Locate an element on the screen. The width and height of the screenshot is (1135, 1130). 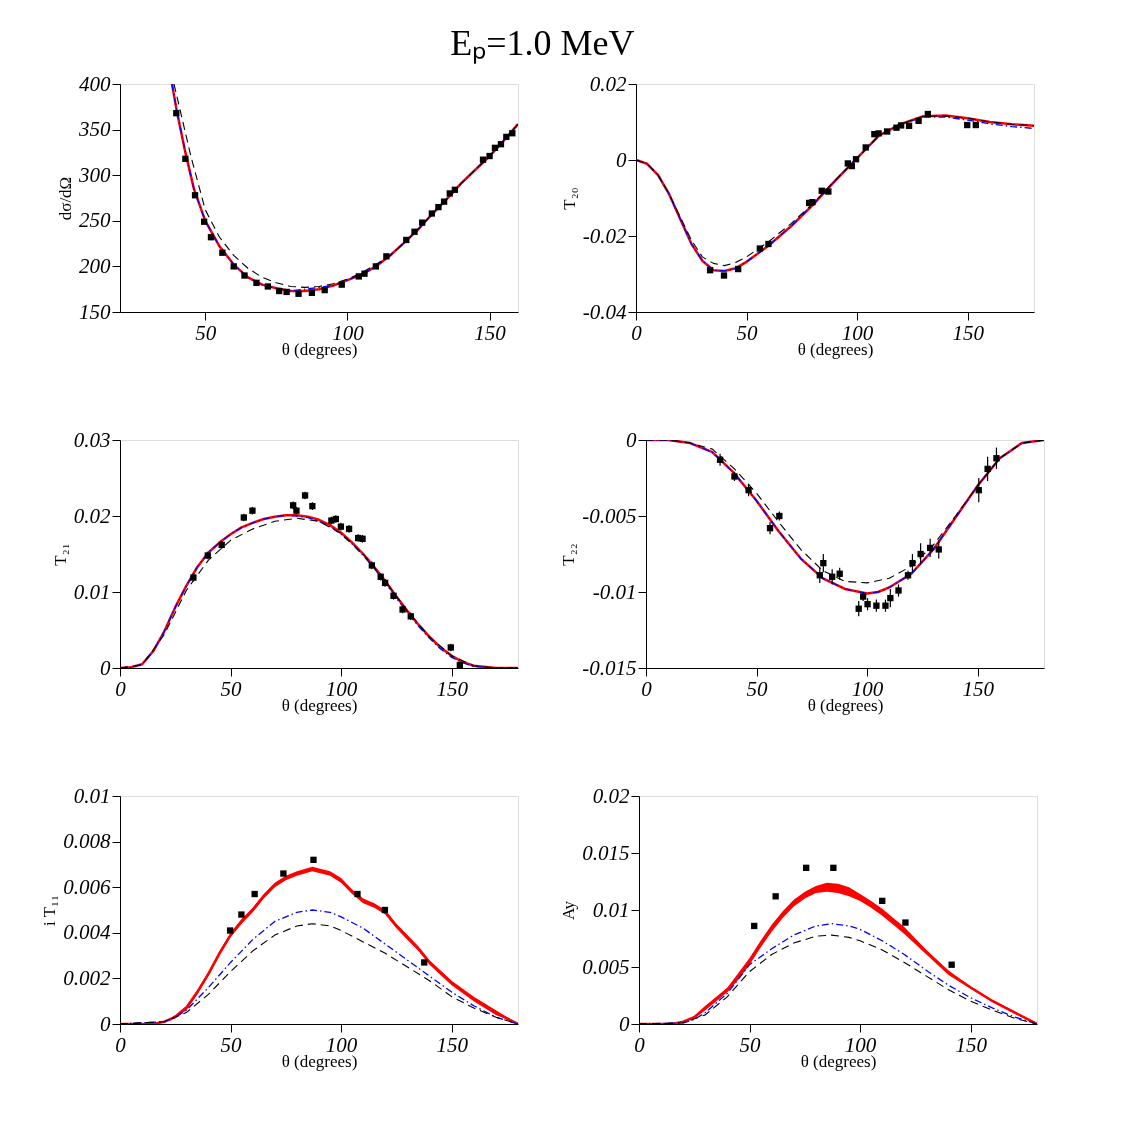
y-tick-label: -0.02 is located at coordinates (604, 235).